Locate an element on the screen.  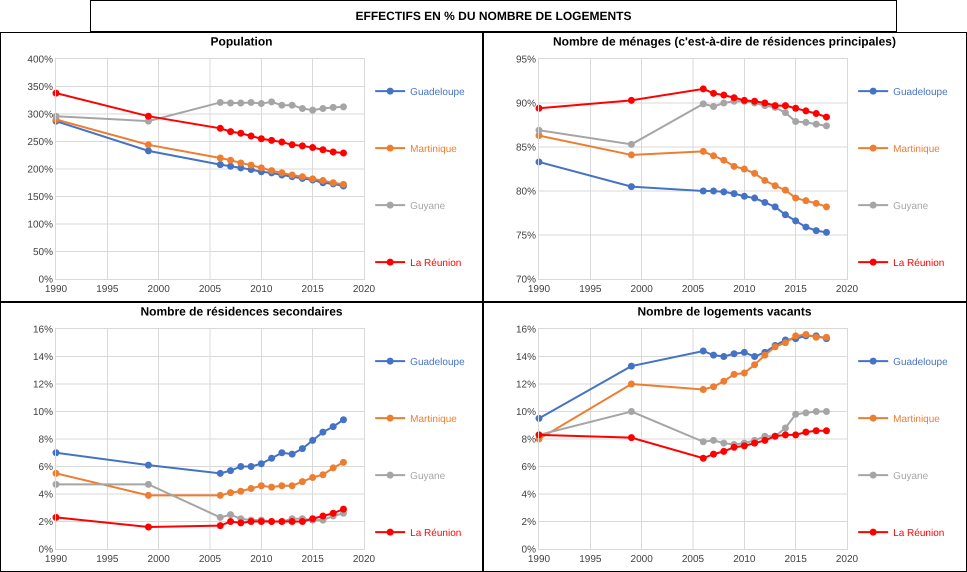
x-tick-label: 1995 is located at coordinates (590, 559).